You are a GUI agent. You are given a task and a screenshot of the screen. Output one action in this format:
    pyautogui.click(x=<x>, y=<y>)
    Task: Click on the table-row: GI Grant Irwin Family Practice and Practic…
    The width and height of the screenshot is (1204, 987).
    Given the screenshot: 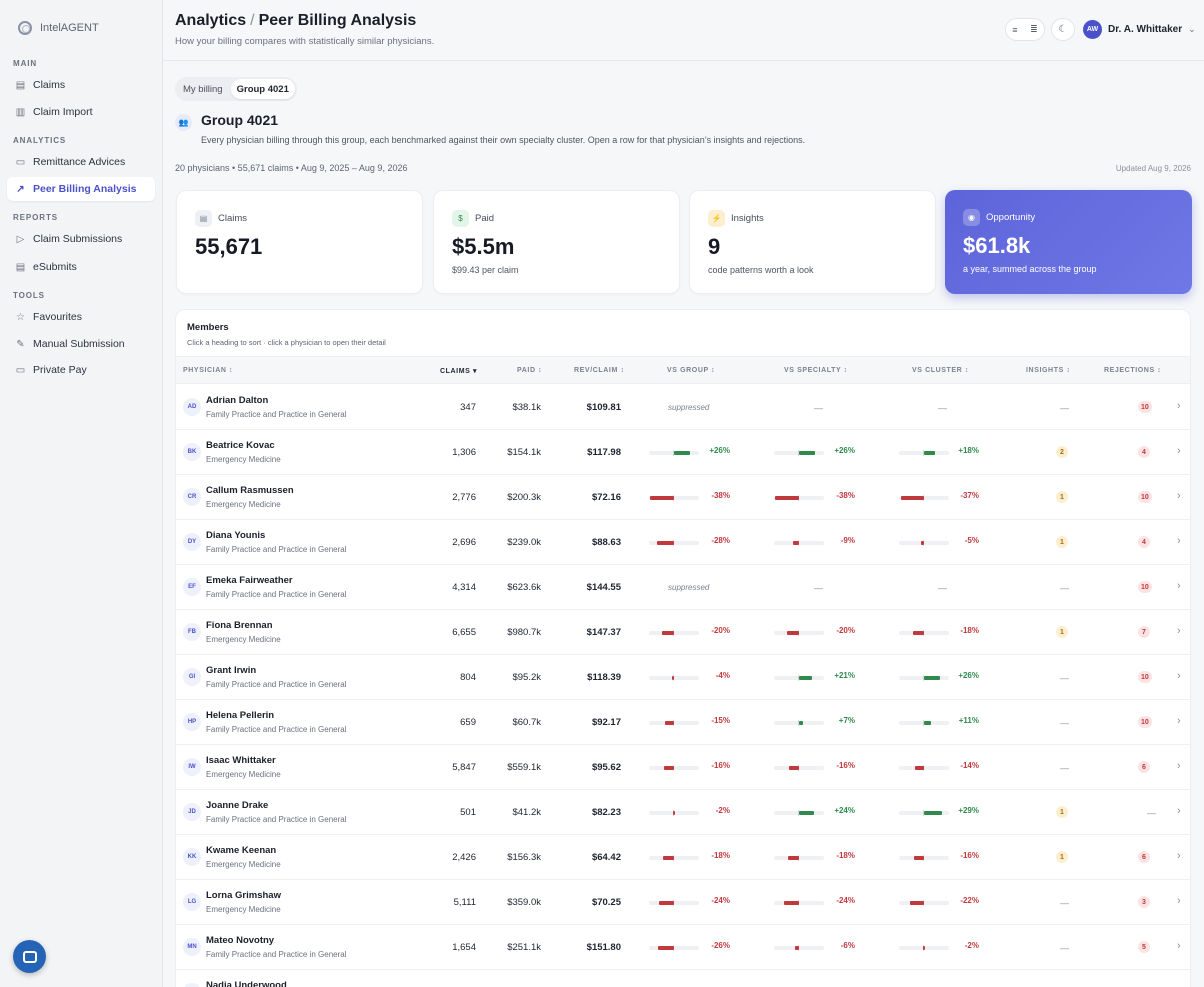 What is the action you would take?
    pyautogui.click(x=683, y=677)
    